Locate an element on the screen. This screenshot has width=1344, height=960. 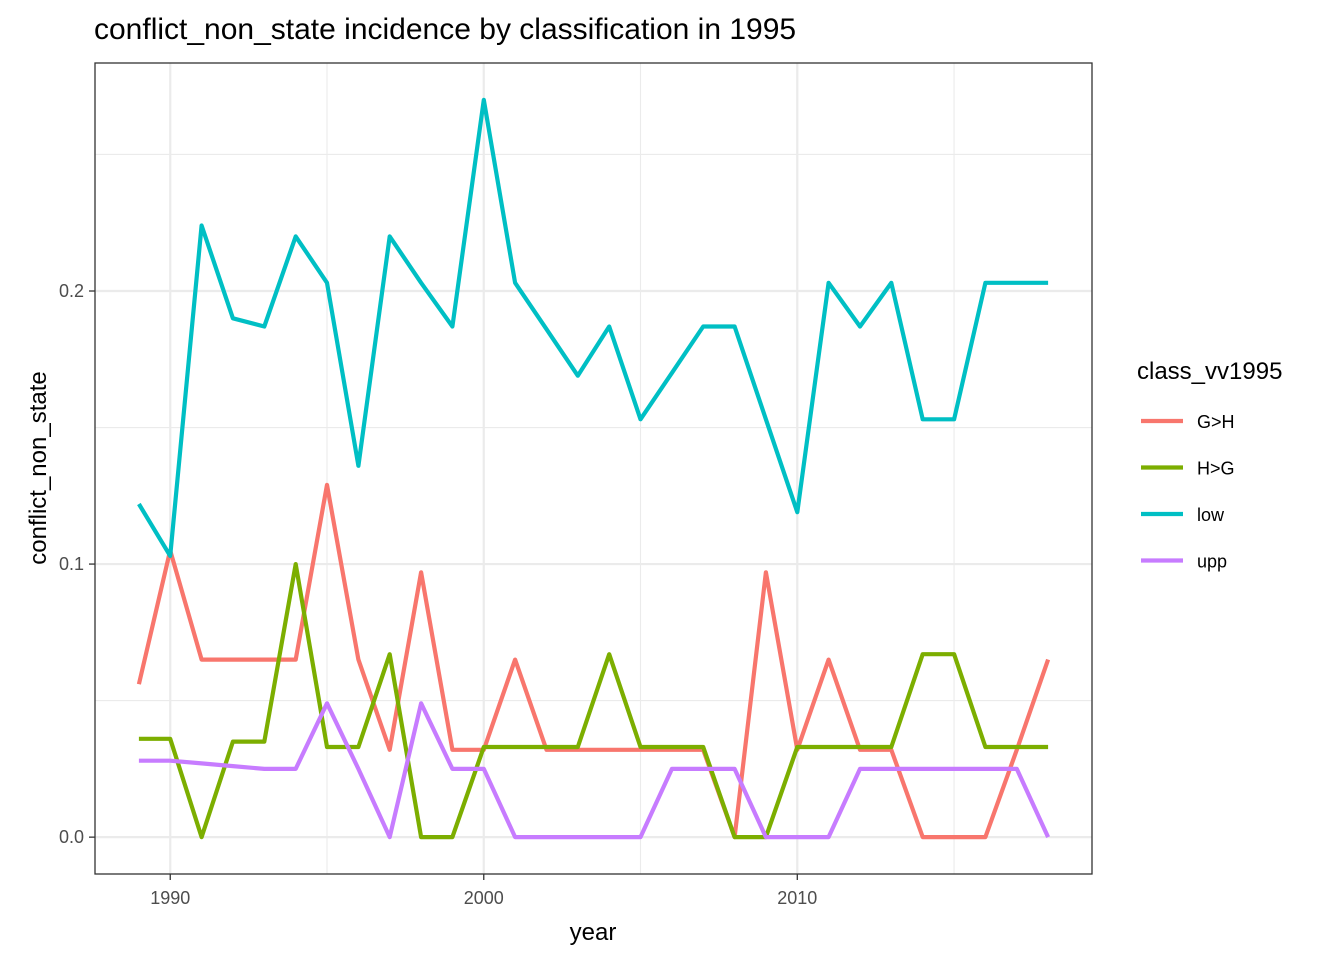
y-axis-title: conflict_non_state is located at coordinates (38, 467).